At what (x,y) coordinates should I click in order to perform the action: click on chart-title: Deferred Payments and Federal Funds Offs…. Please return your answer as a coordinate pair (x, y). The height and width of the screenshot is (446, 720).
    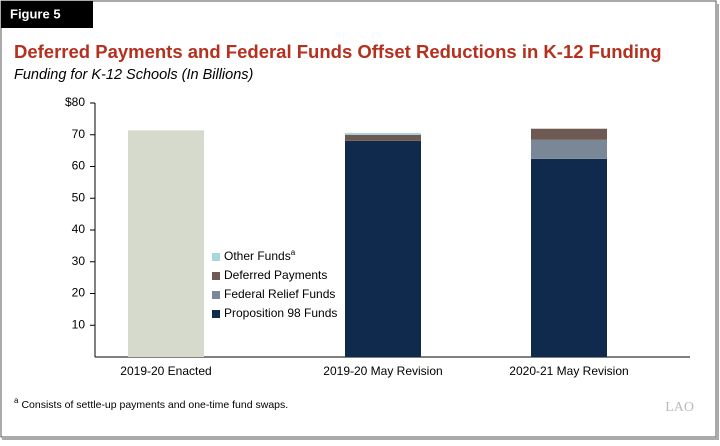
    Looking at the image, I should click on (338, 51).